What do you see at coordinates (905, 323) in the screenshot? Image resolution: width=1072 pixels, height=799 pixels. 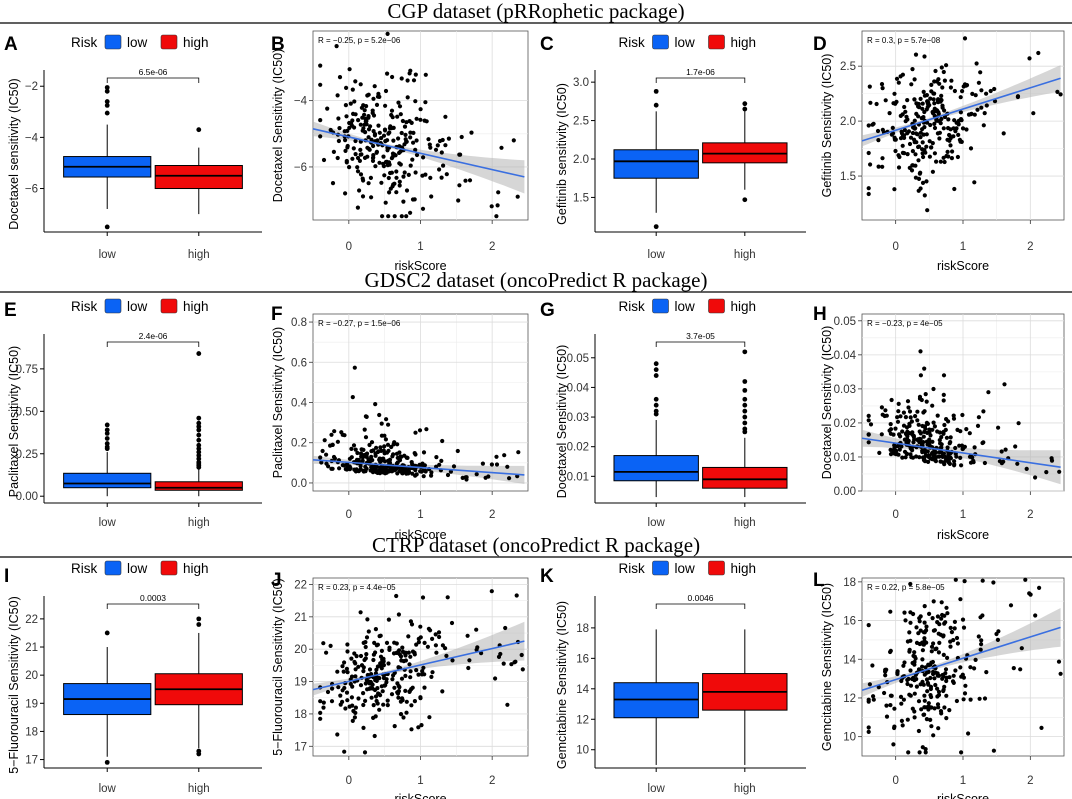 I see `correlation-stat: R = −0.23, p = 4e−05` at bounding box center [905, 323].